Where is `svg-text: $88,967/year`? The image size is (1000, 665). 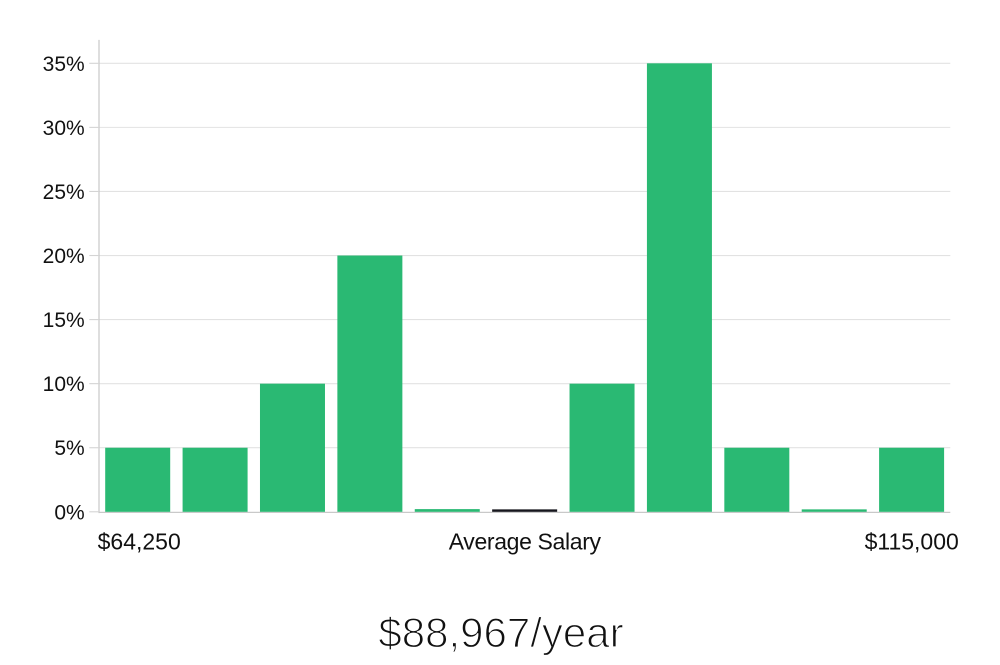
svg-text: $88,967/year is located at coordinates (500, 632).